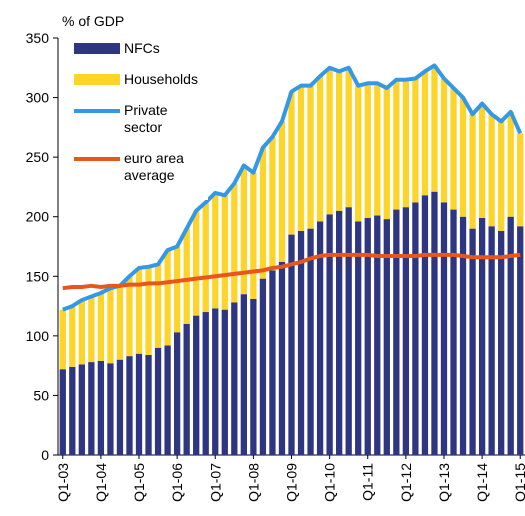 Image resolution: width=525 pixels, height=516 pixels. Describe the element at coordinates (139, 167) in the screenshot. I see `legend-item: euro area average` at that location.